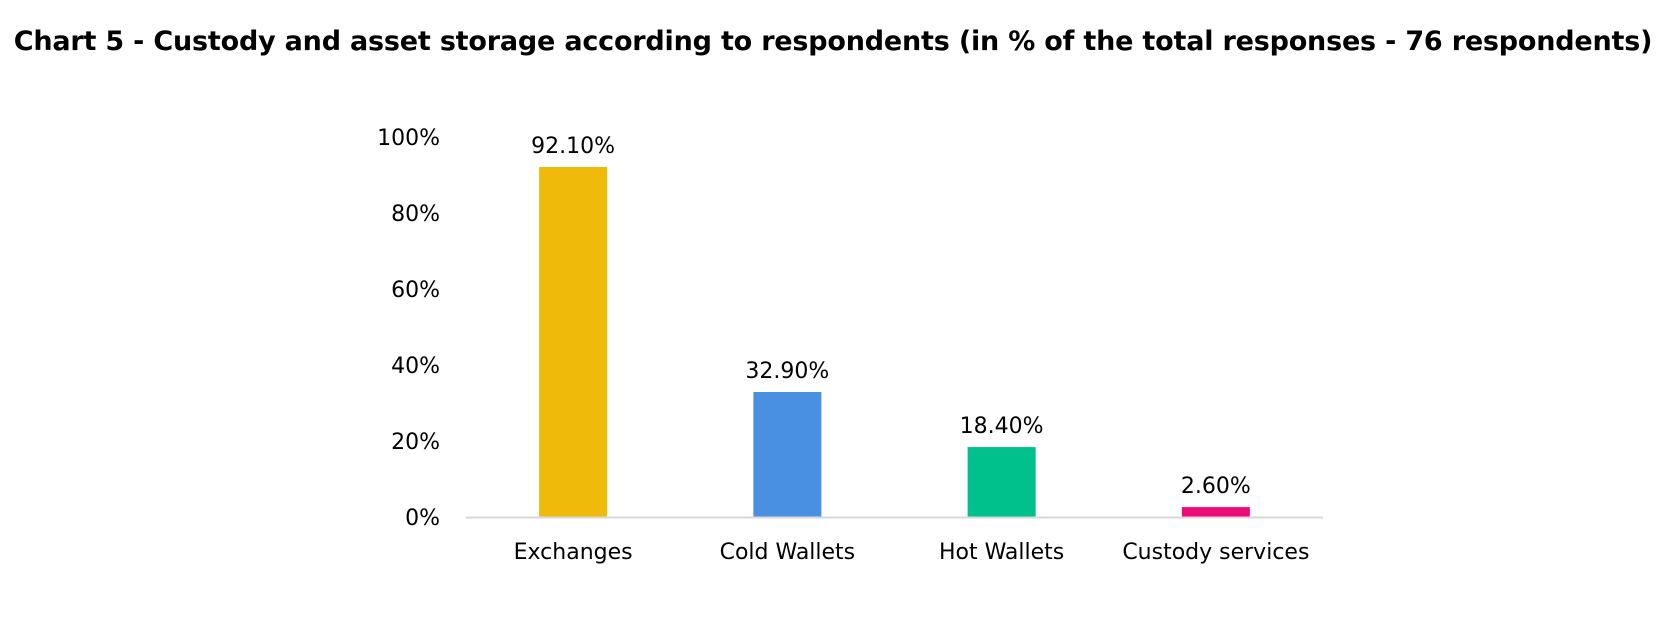 This screenshot has height=632, width=1666. Describe the element at coordinates (415, 214) in the screenshot. I see `y-tick-label: 80%` at that location.